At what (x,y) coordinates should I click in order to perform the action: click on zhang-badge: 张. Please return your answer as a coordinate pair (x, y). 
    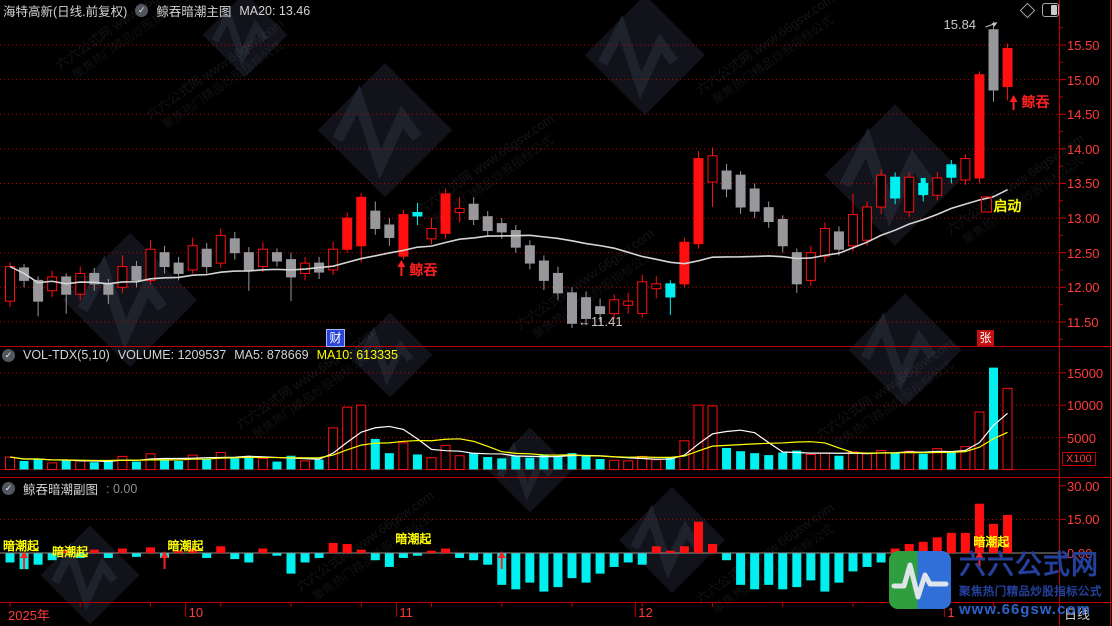
    Looking at the image, I should click on (985, 338).